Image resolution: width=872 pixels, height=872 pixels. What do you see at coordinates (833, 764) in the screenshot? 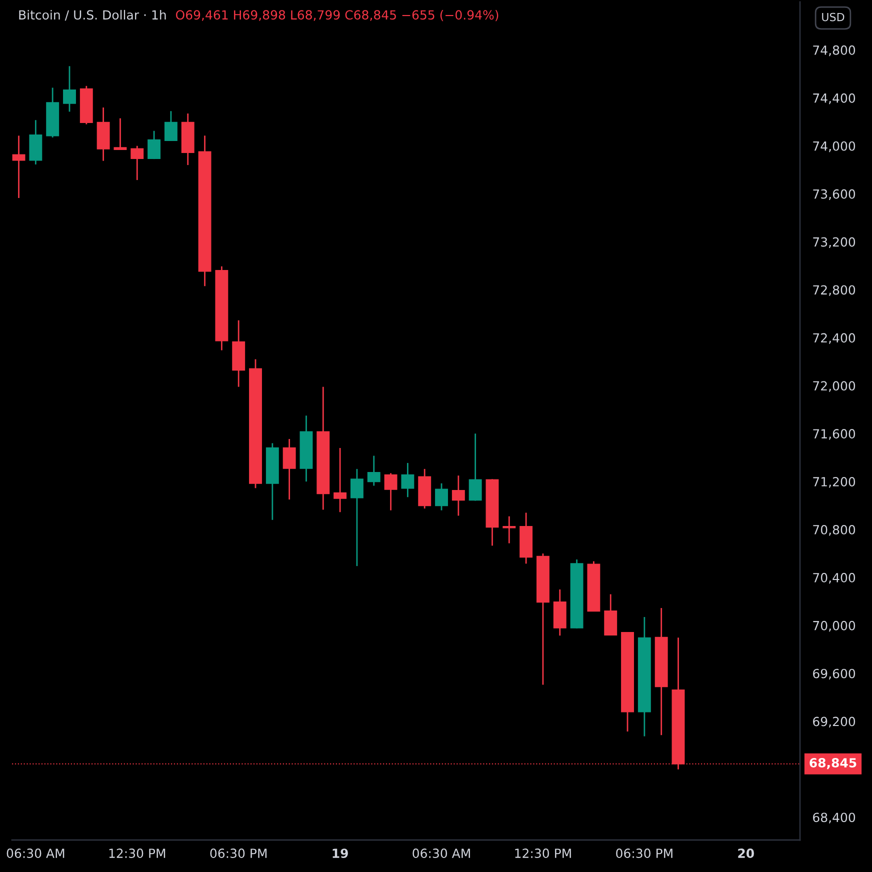
I see `ref-line-label: 68,845` at bounding box center [833, 764].